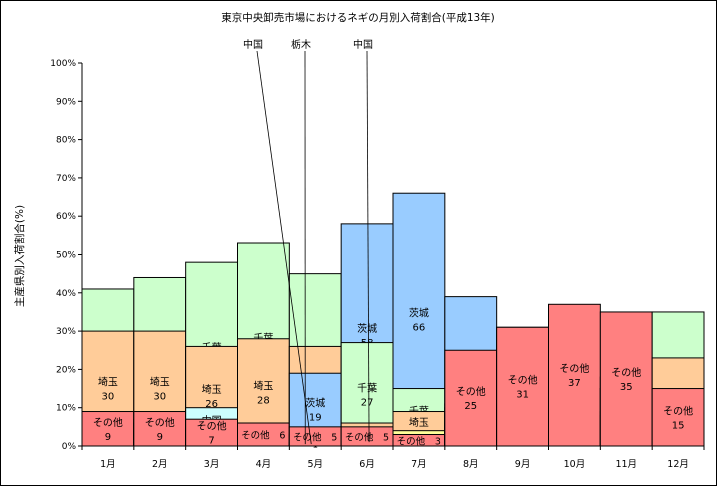  I want to click on y-tick-label: 30%, so click(66, 332).